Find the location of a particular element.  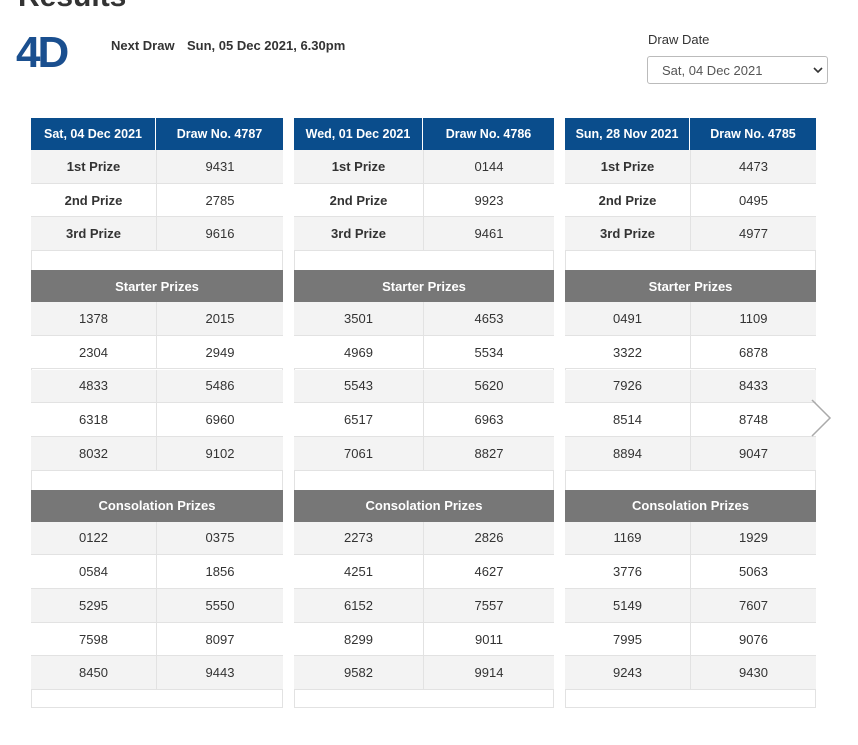

draw-number-header: Draw No. 4785 is located at coordinates (753, 134).